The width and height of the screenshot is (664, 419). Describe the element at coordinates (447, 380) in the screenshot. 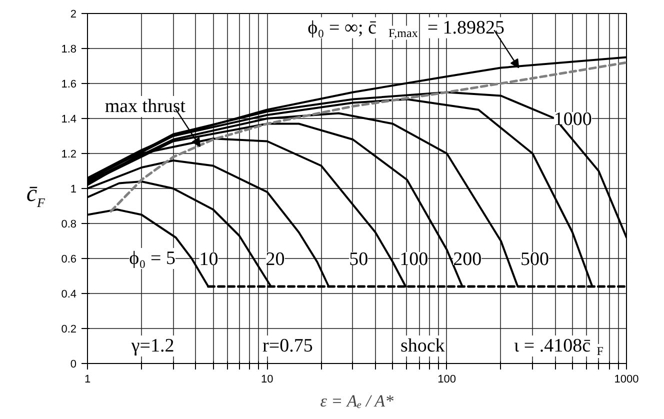

I see `x-tick-label: 100` at that location.